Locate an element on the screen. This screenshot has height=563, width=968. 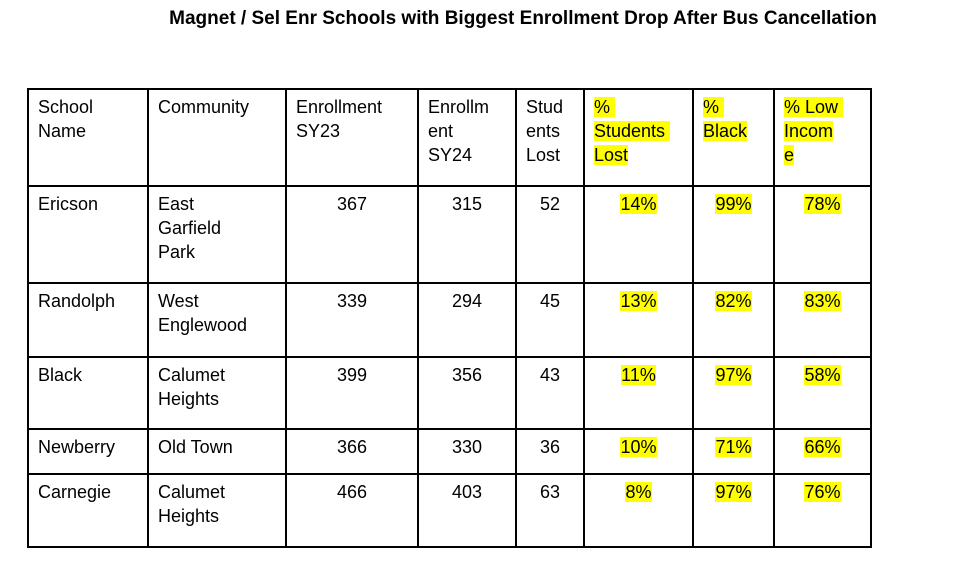
highlight: 76% is located at coordinates (822, 492).